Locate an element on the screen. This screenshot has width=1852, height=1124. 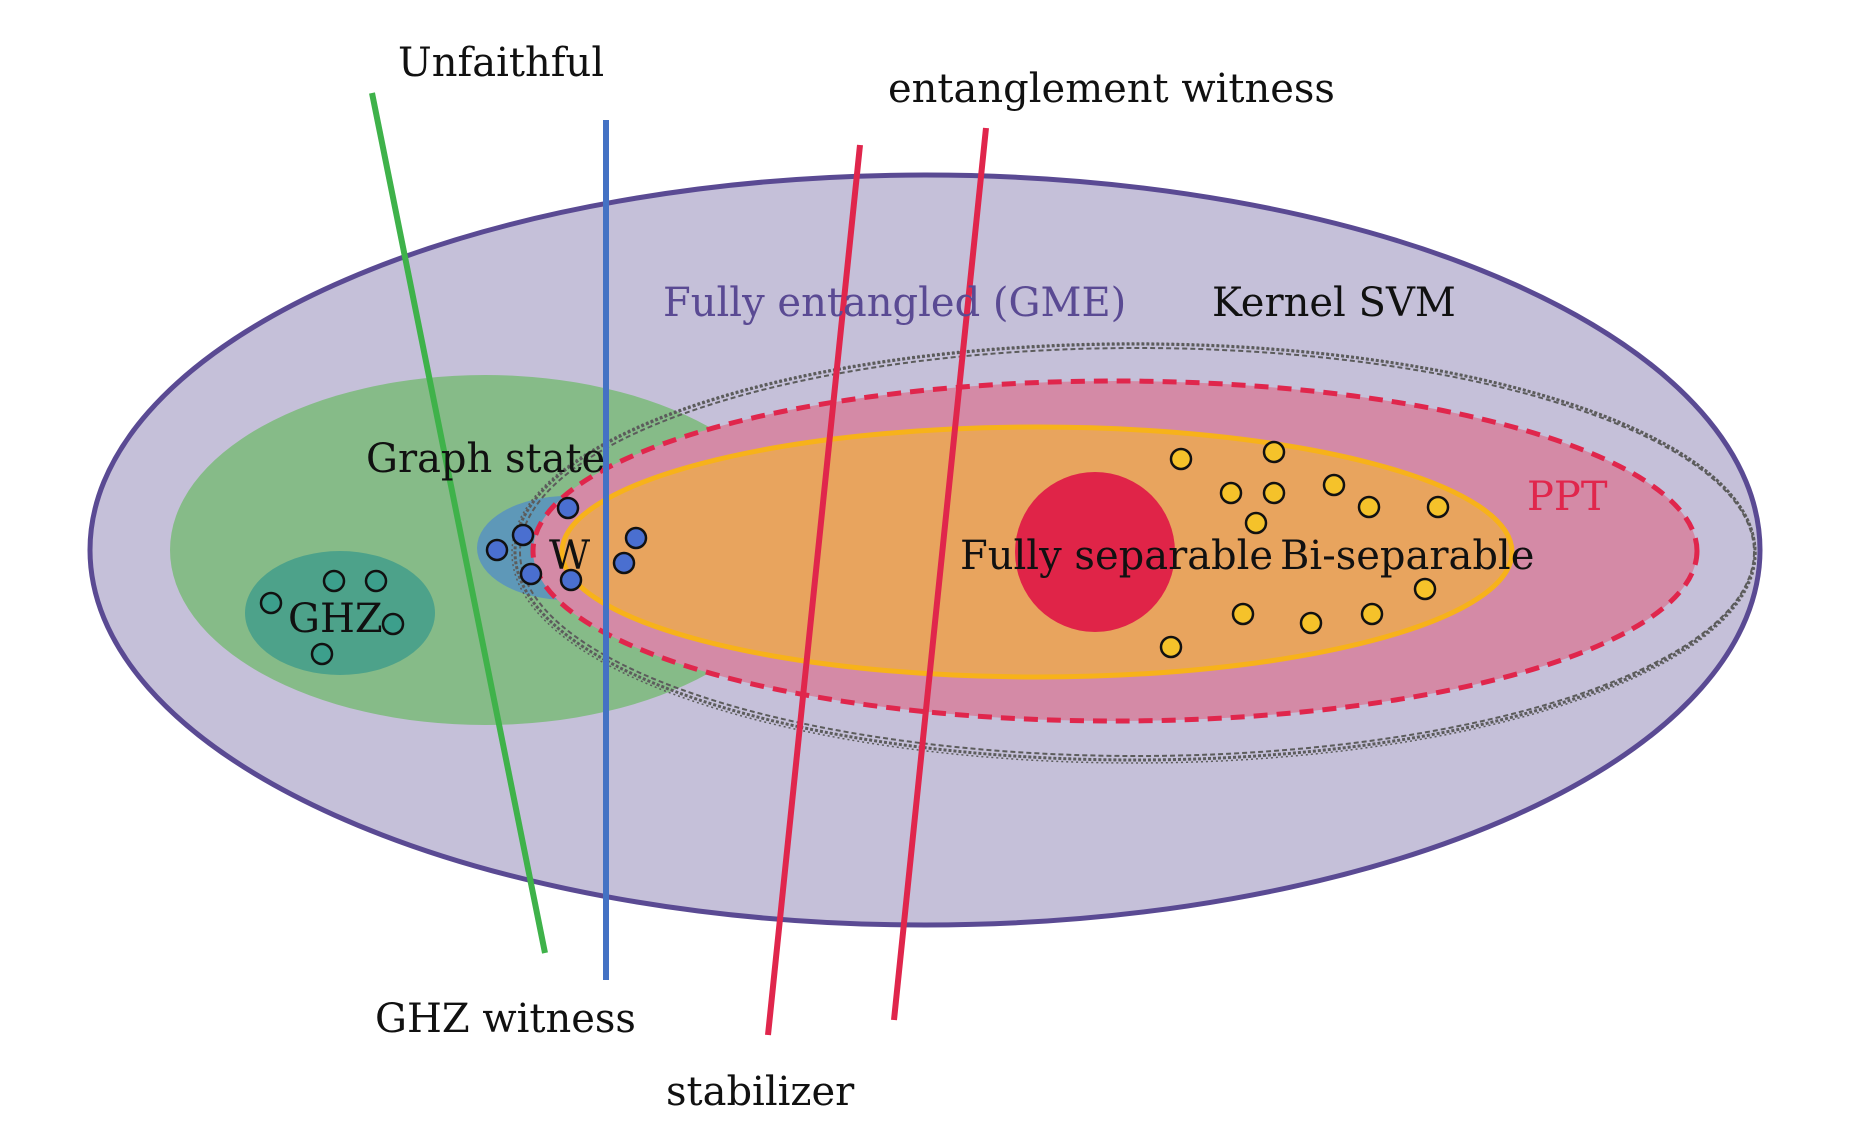
ghz-region is located at coordinates (340, 613).